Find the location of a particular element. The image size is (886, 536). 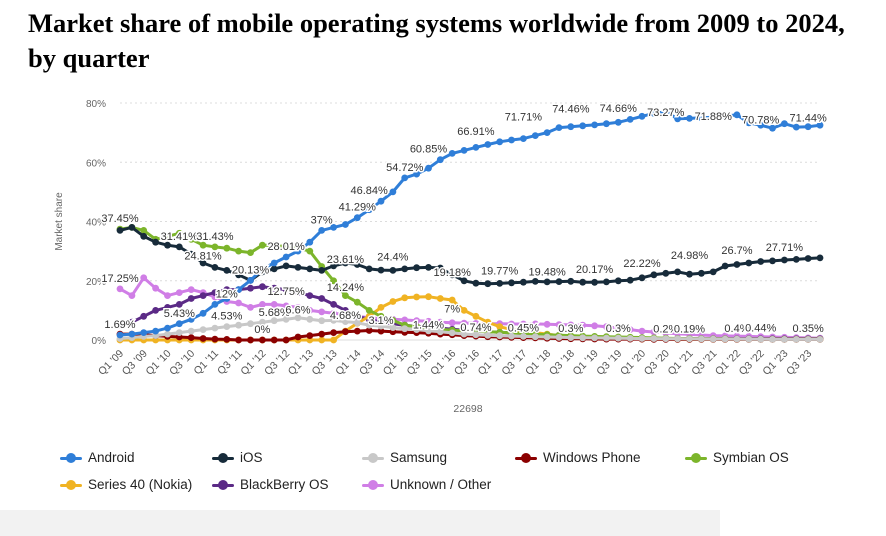

data-label: 41.29% is located at coordinates (358, 208).